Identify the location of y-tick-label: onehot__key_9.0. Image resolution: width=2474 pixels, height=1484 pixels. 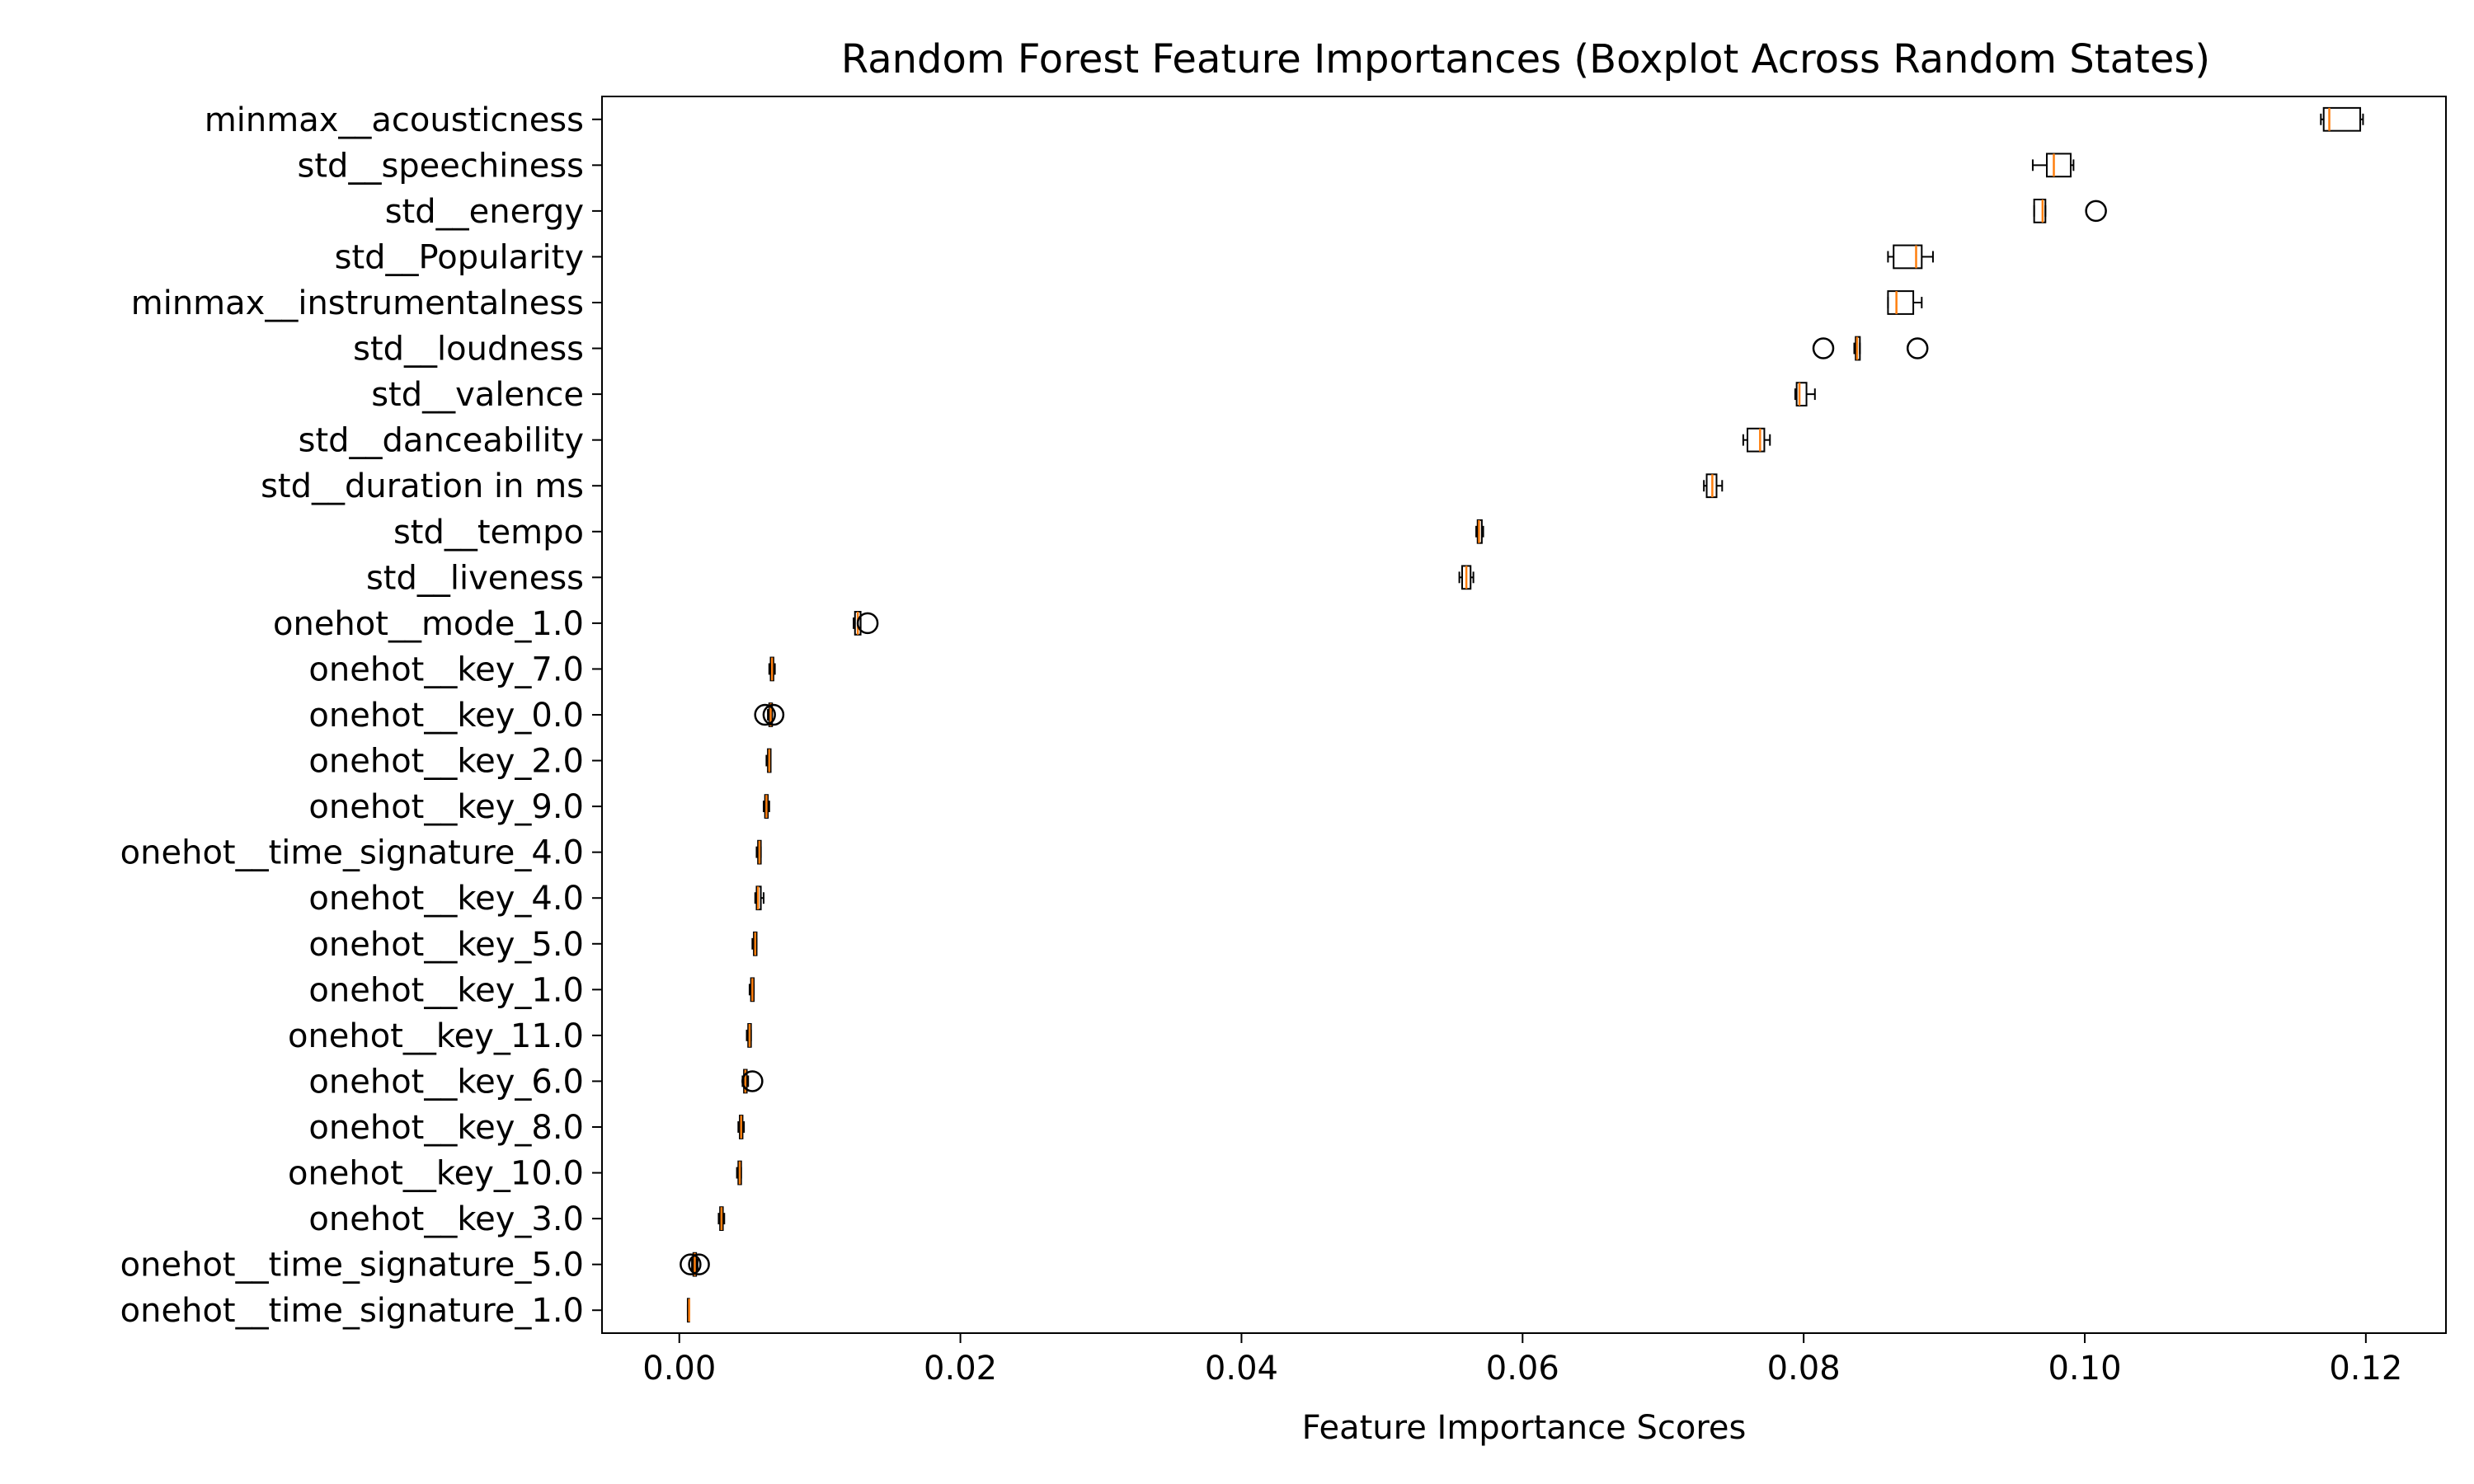
(446, 807).